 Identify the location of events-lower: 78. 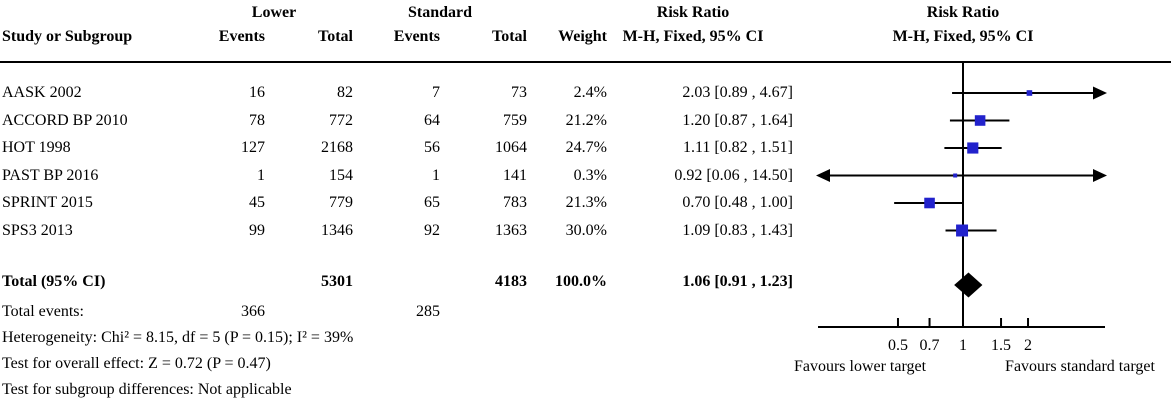
(257, 120).